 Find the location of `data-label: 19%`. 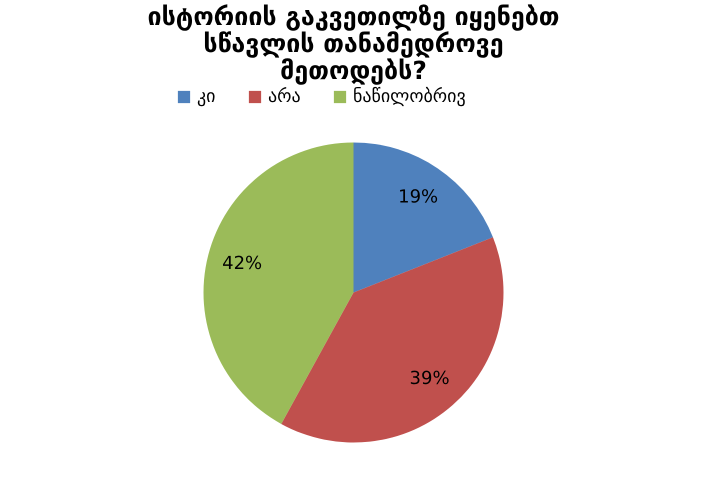

data-label: 19% is located at coordinates (418, 197).